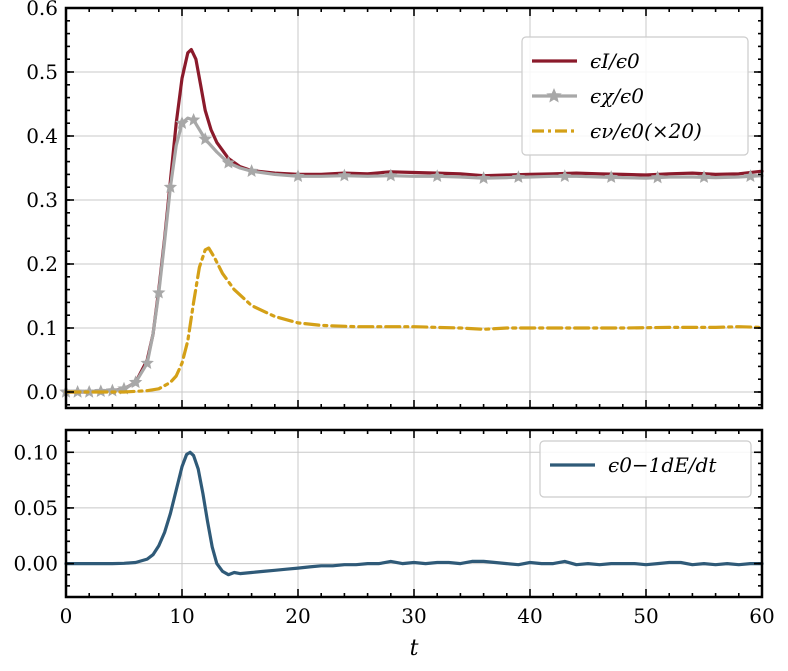 This screenshot has height=671, width=788. What do you see at coordinates (66, 616) in the screenshot?
I see `x-tick-label: 0` at bounding box center [66, 616].